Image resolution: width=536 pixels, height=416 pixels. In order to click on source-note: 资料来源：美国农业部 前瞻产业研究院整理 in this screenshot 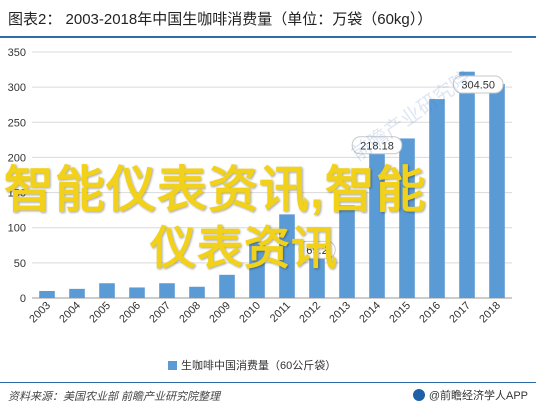, I will do `click(114, 397)`.